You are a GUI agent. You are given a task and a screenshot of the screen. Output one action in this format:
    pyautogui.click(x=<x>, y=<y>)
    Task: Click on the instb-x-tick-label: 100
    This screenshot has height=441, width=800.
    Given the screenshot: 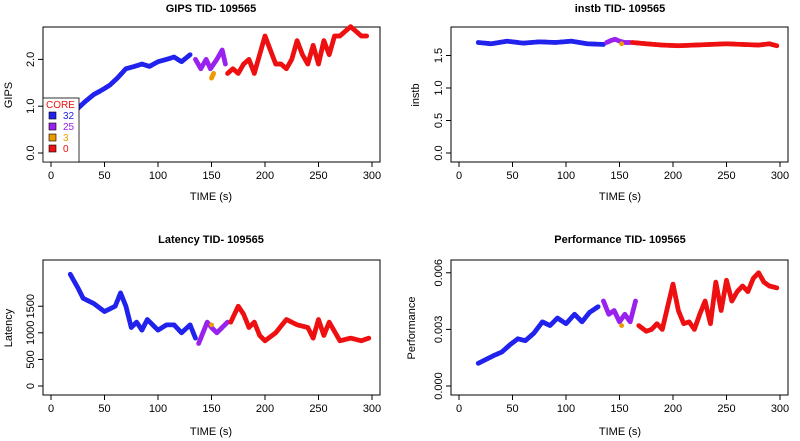 What is the action you would take?
    pyautogui.click(x=566, y=176)
    